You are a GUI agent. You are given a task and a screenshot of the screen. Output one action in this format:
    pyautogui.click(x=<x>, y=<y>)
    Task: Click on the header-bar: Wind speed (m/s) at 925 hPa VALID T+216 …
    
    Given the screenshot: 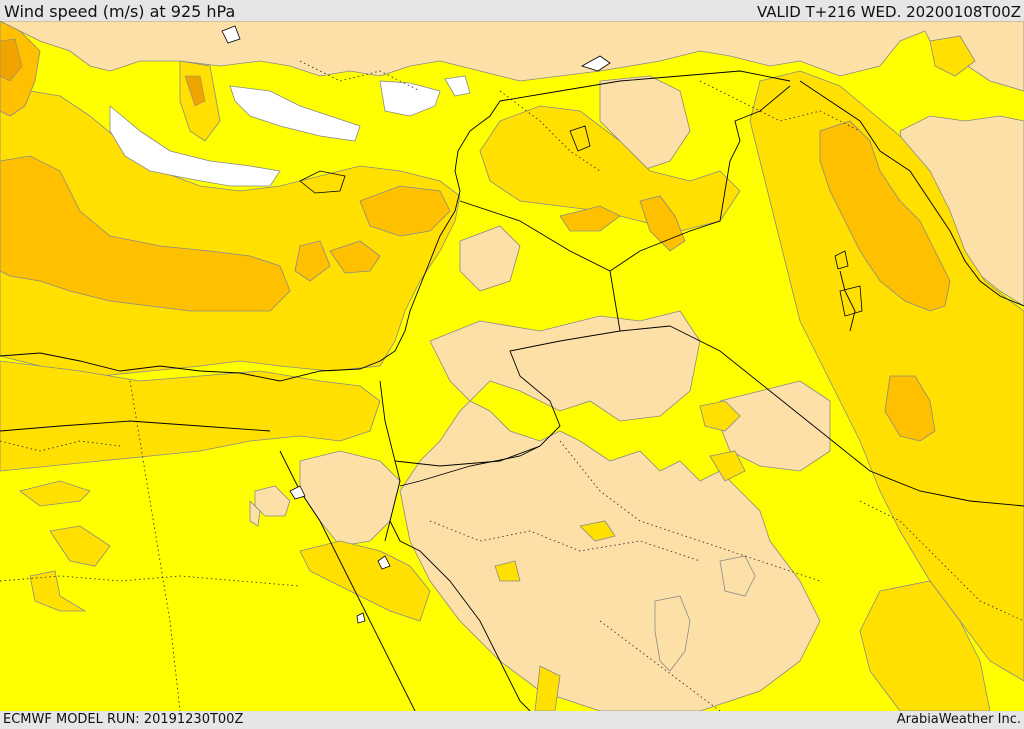 What is the action you would take?
    pyautogui.click(x=512, y=10)
    